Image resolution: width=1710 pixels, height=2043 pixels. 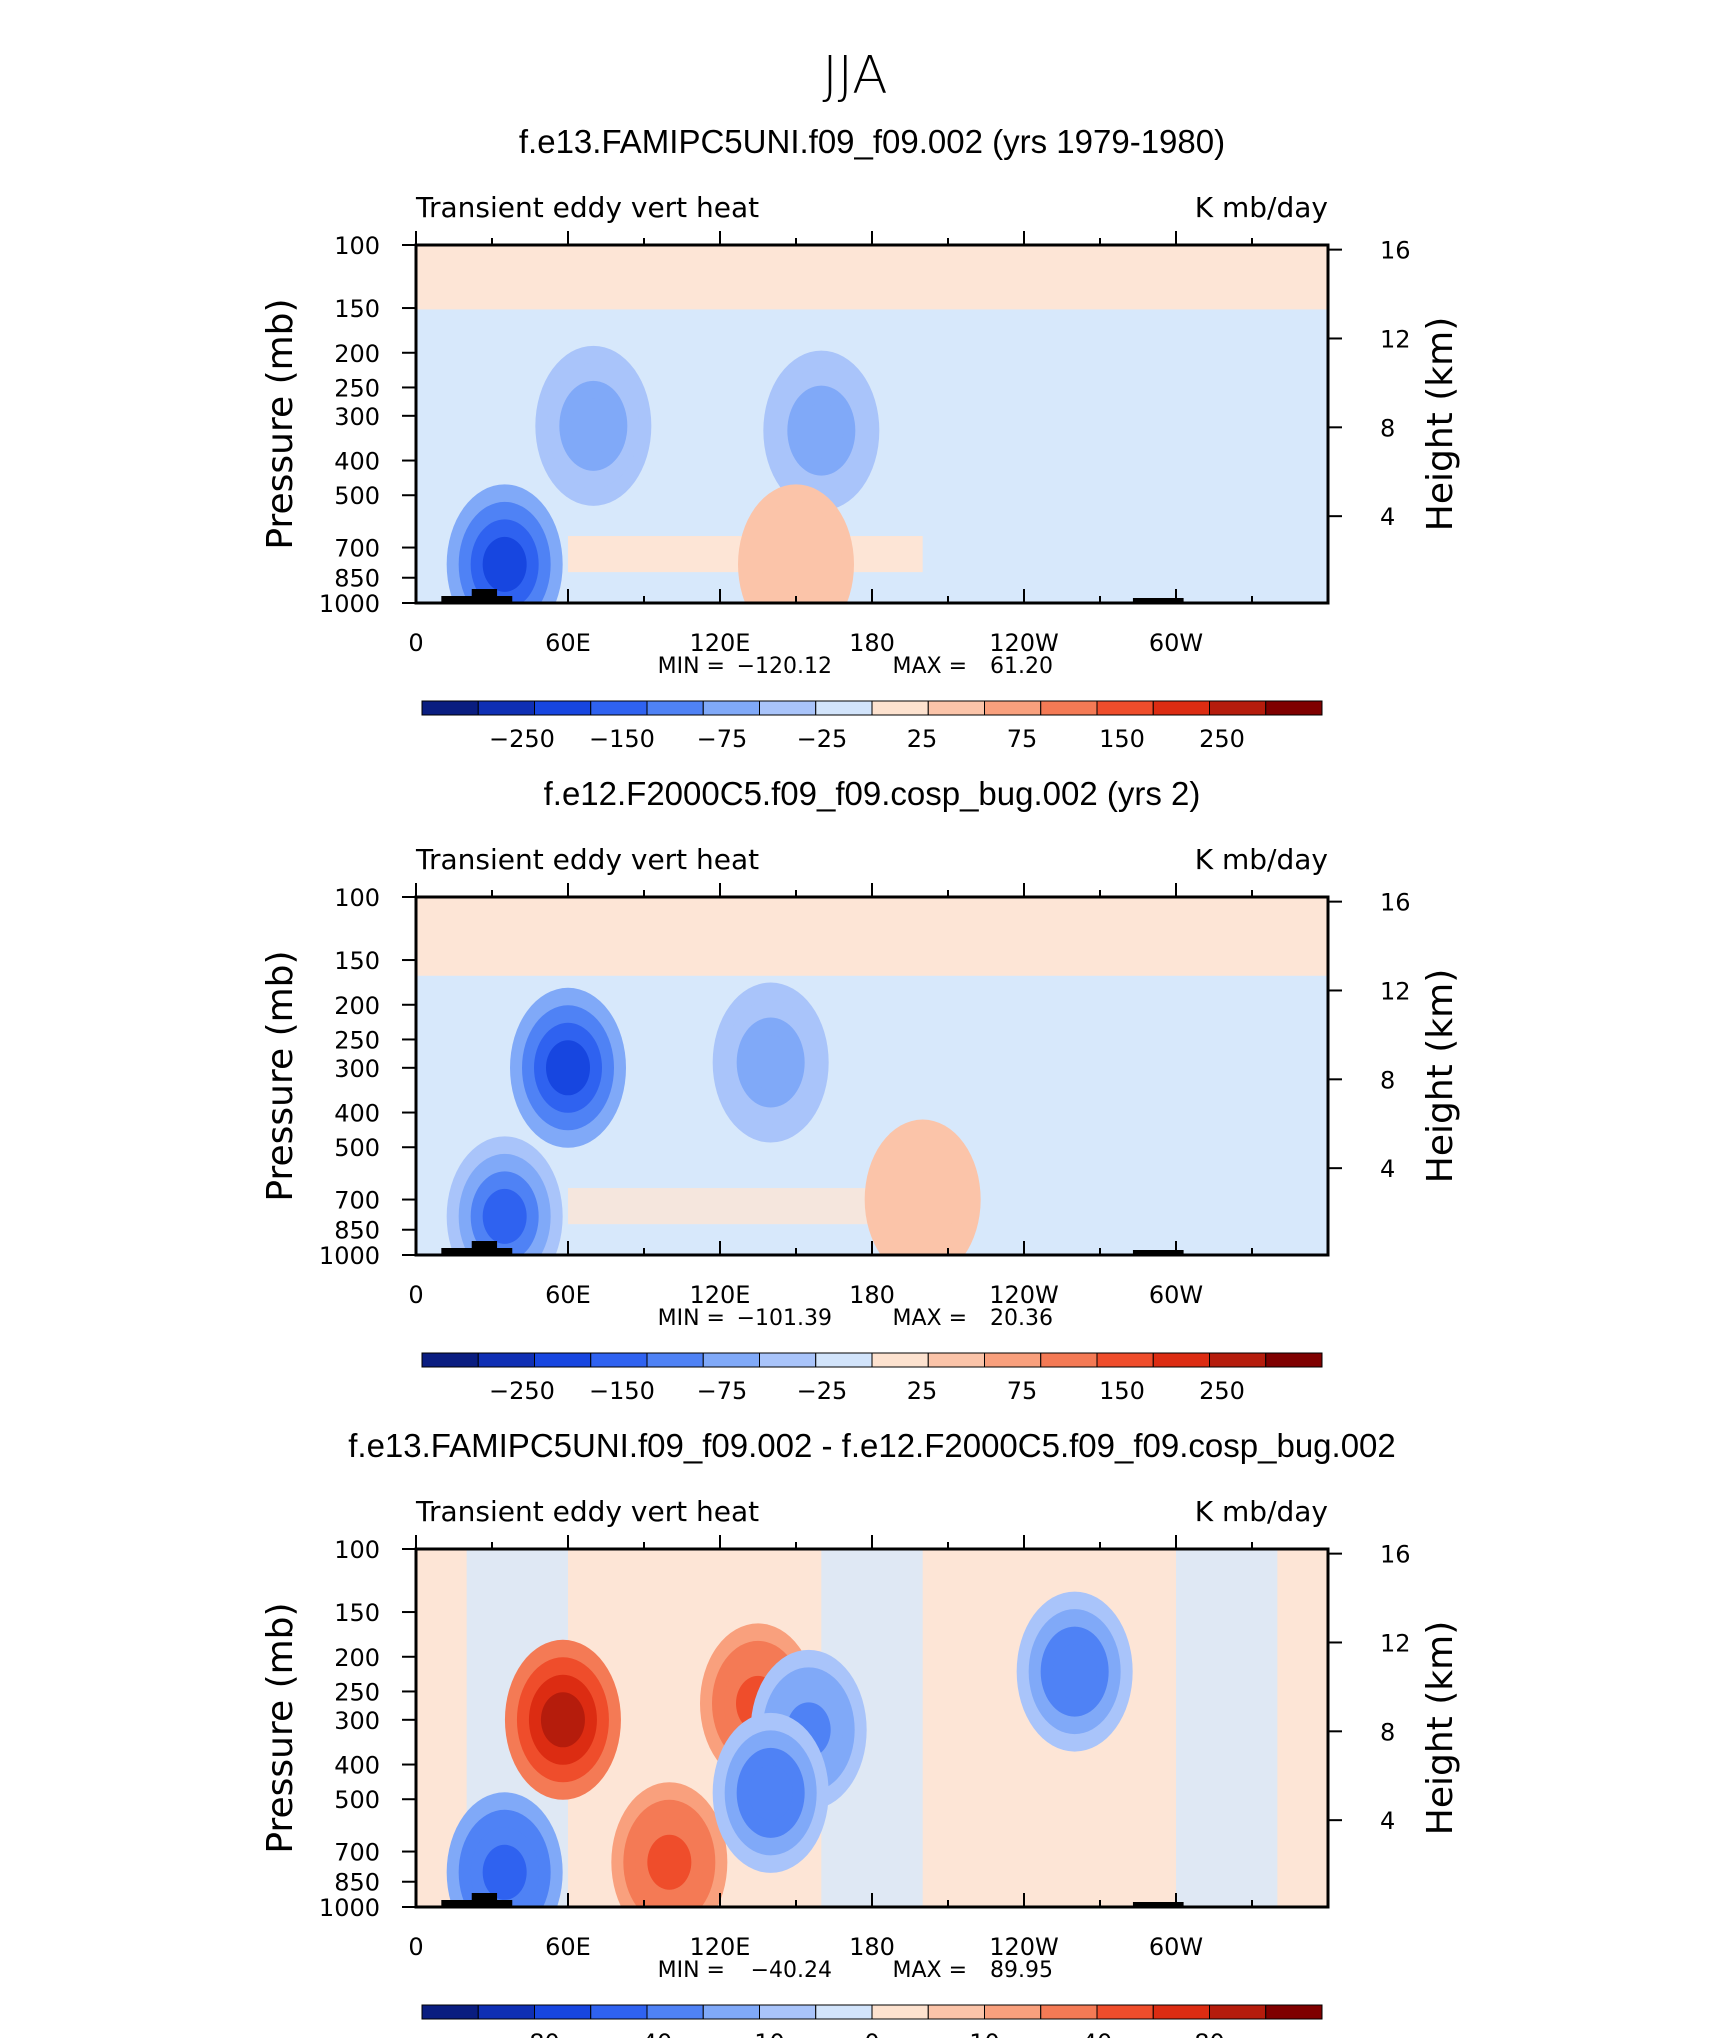 What do you see at coordinates (1395, 1555) in the screenshot?
I see `y2-tick-label: 16` at bounding box center [1395, 1555].